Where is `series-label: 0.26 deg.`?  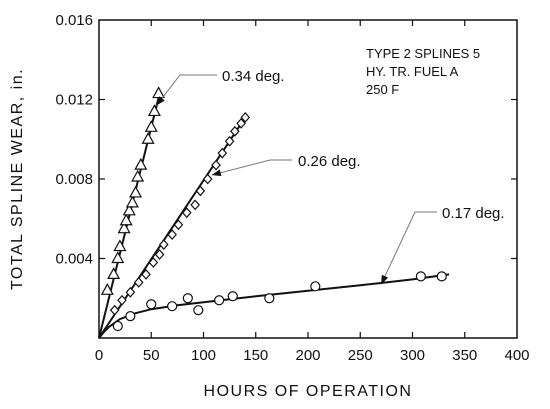 series-label: 0.26 deg. is located at coordinates (329, 161).